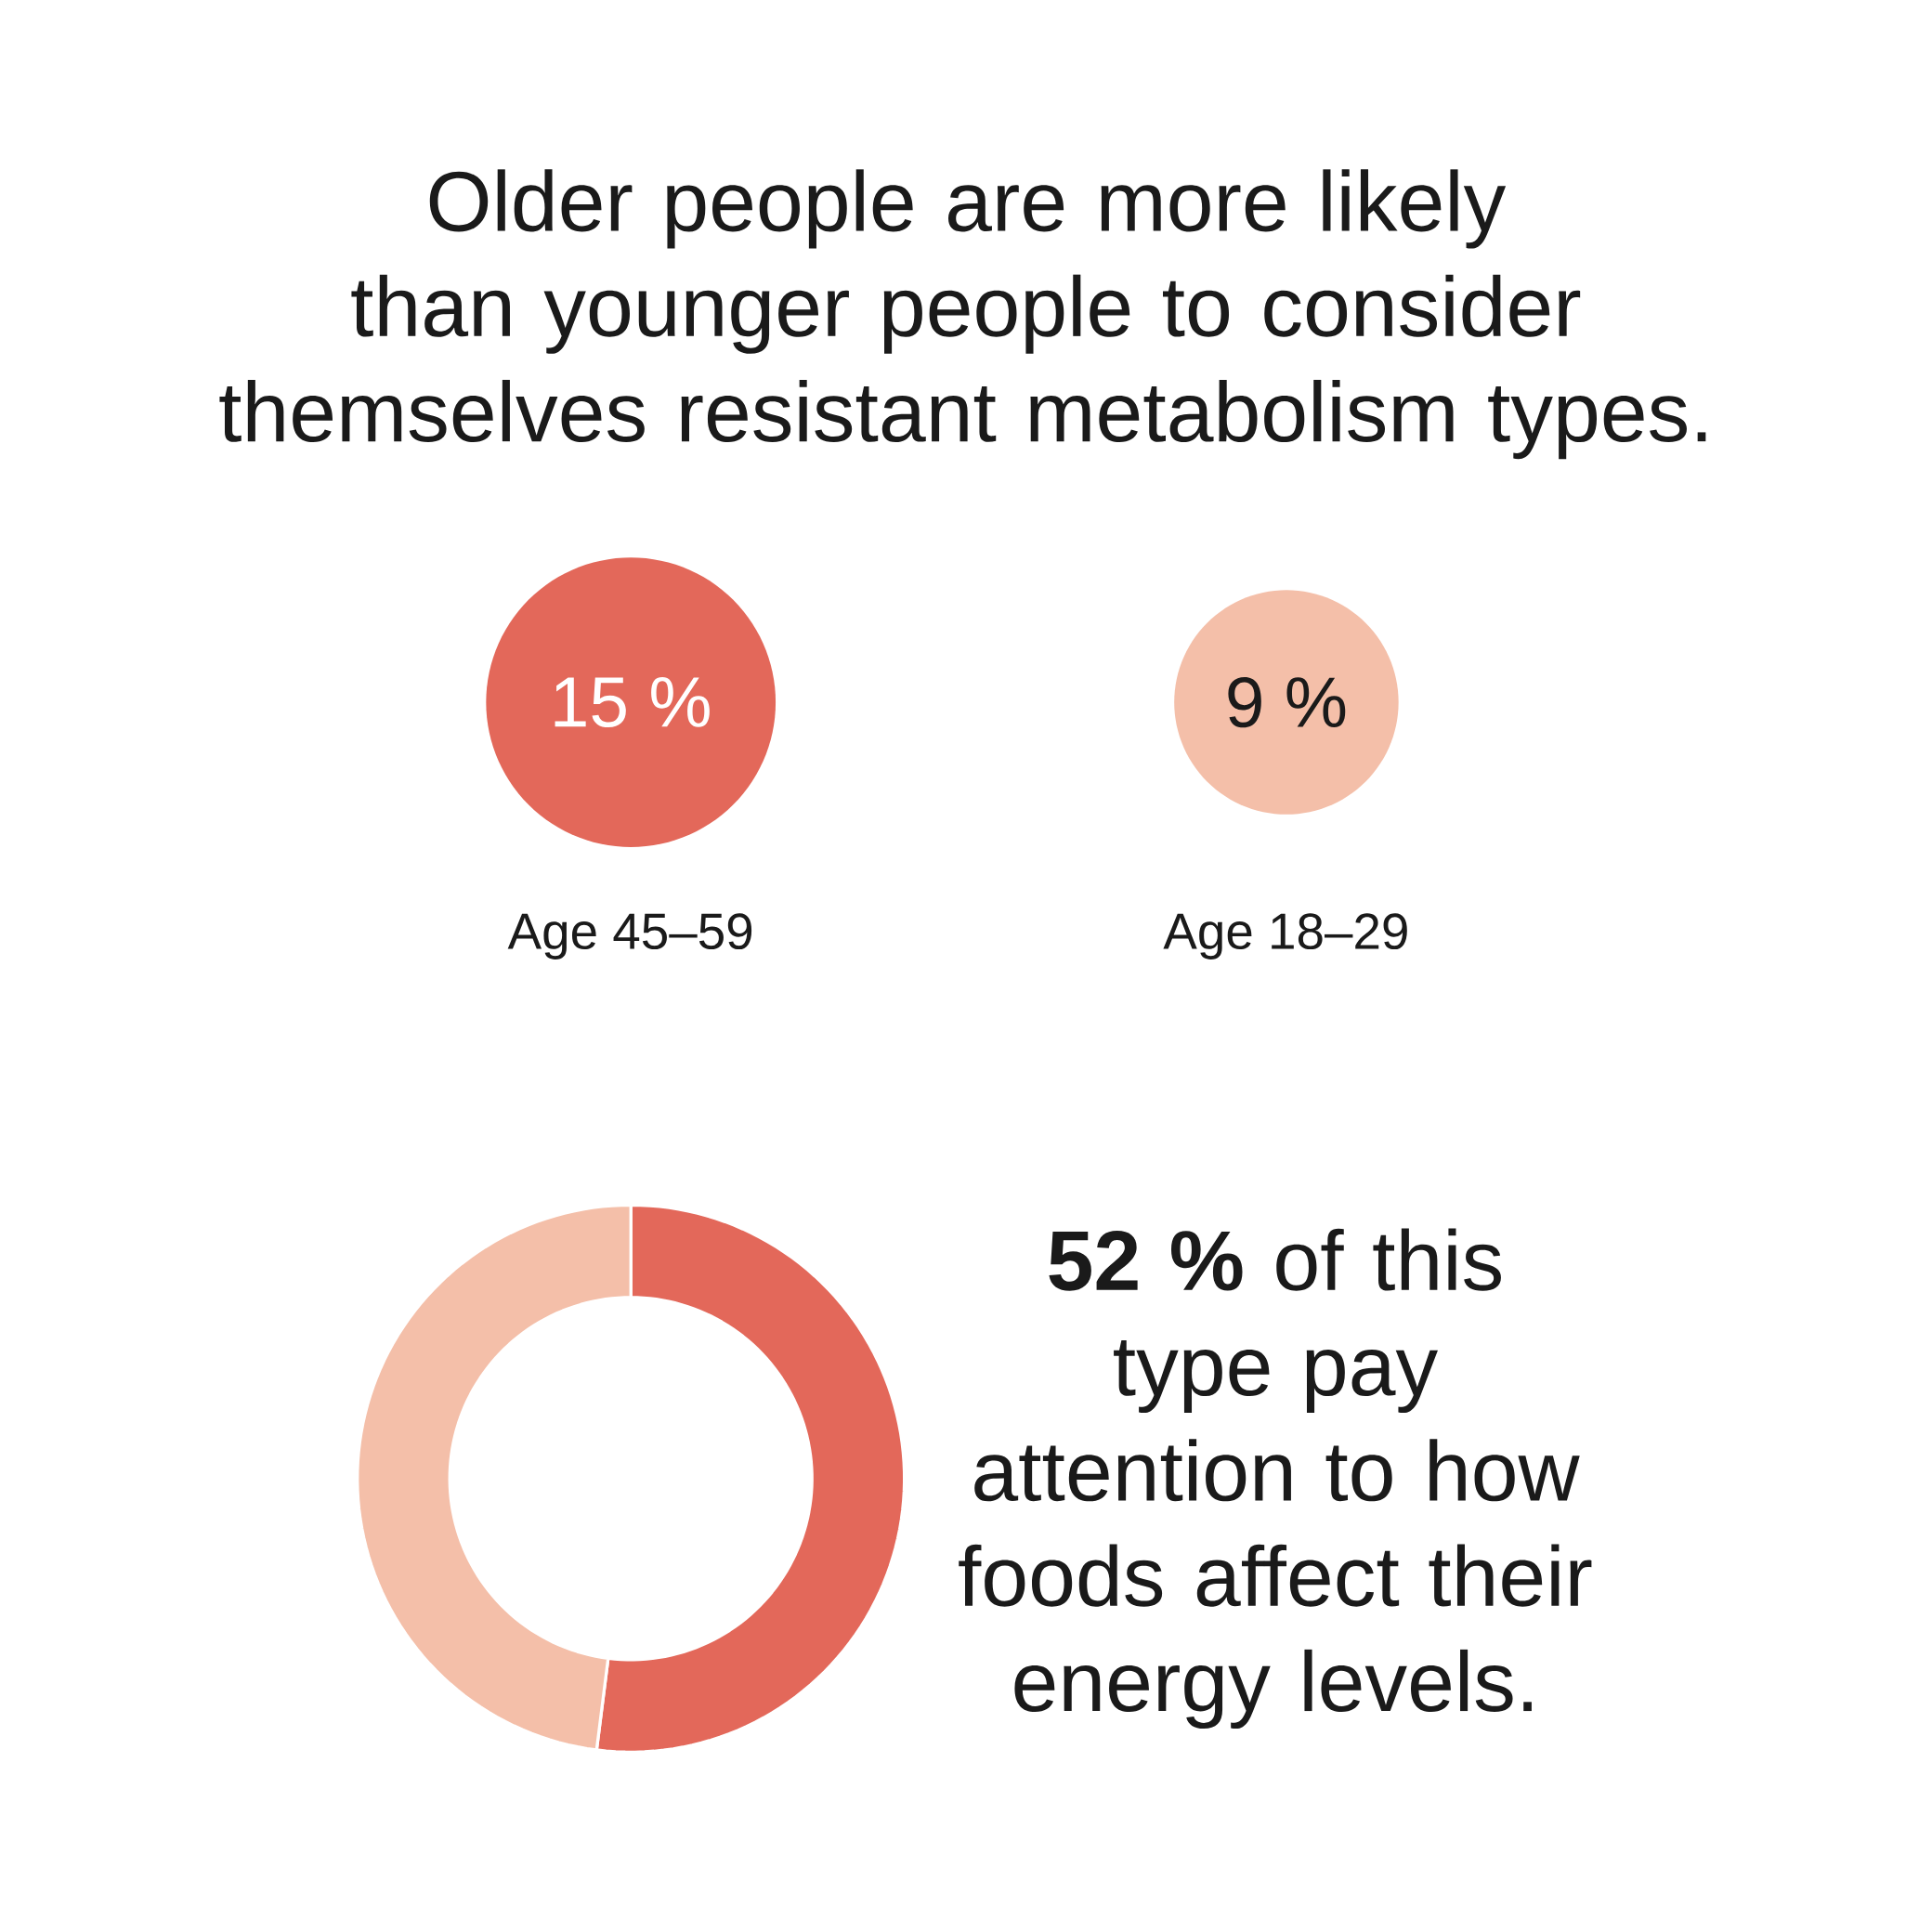 The height and width of the screenshot is (1932, 1932). What do you see at coordinates (1285, 936) in the screenshot?
I see `category-label: Age 18–29` at bounding box center [1285, 936].